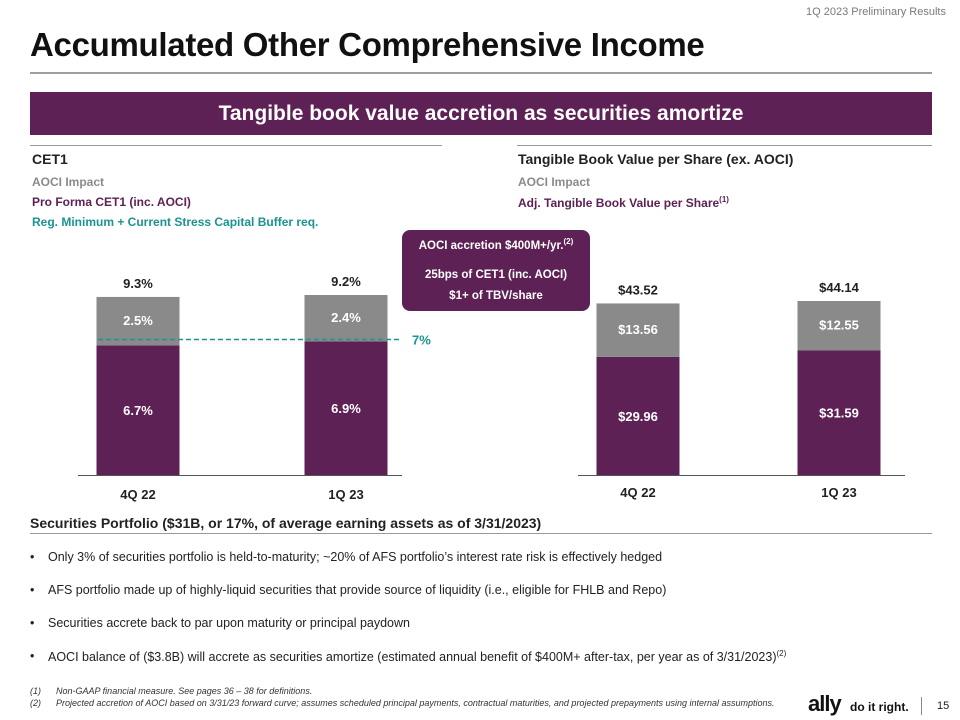 This screenshot has width=960, height=720. I want to click on bar-value-label: $13.56, so click(638, 329).